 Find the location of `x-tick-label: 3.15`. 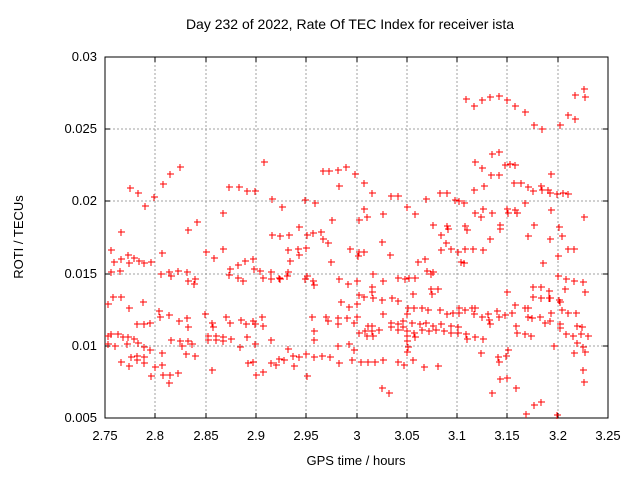

x-tick-label: 3.15 is located at coordinates (506, 435).